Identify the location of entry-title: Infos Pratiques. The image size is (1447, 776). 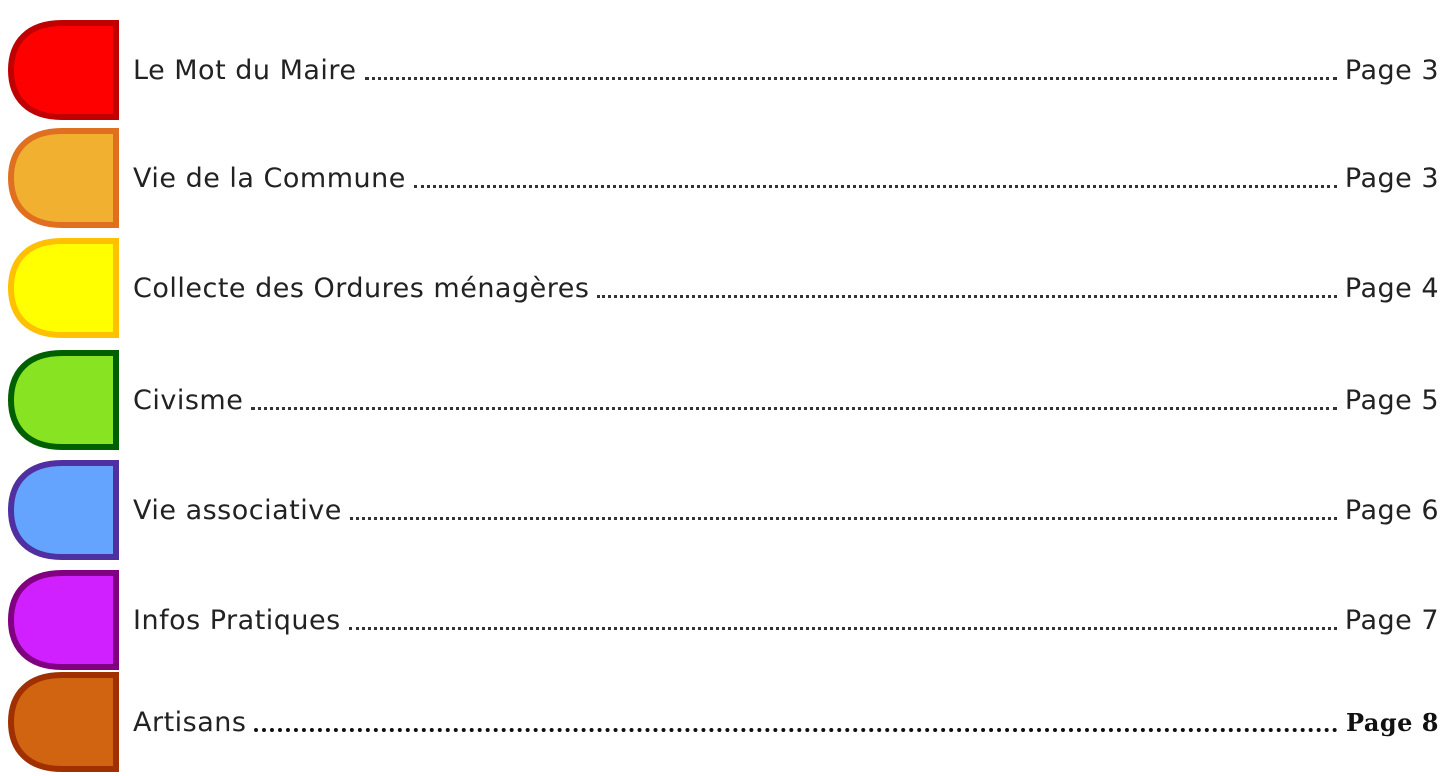
(237, 620).